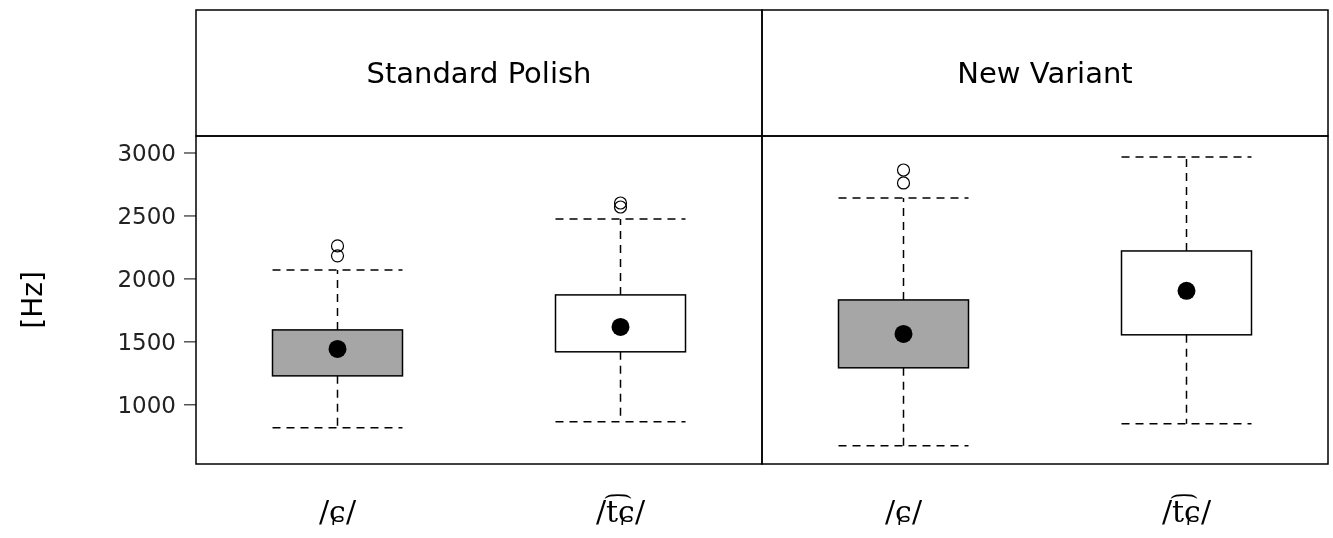 This screenshot has width=1333, height=538. What do you see at coordinates (146, 215) in the screenshot?
I see `y-tick-label: 2500` at bounding box center [146, 215].